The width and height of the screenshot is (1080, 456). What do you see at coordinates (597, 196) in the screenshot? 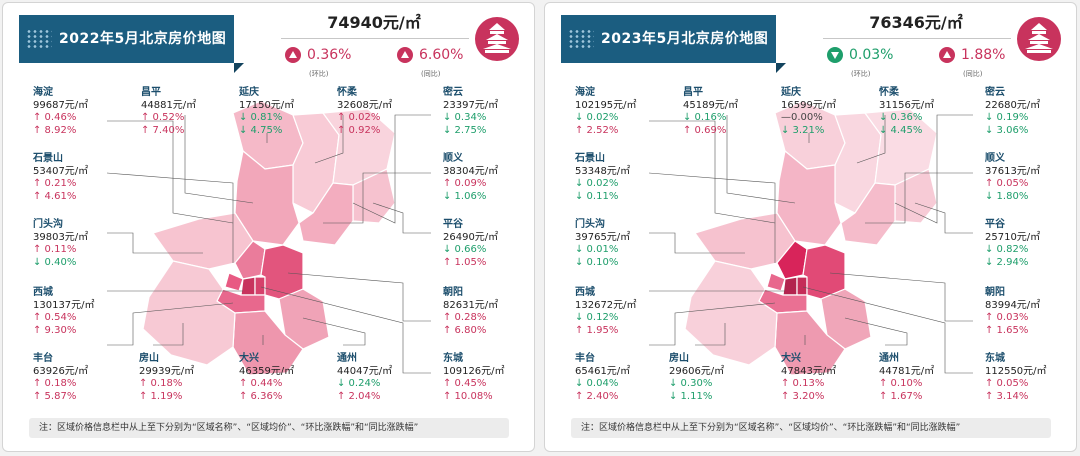
I see `district-yoy: ↓ 0.11%` at bounding box center [597, 196].